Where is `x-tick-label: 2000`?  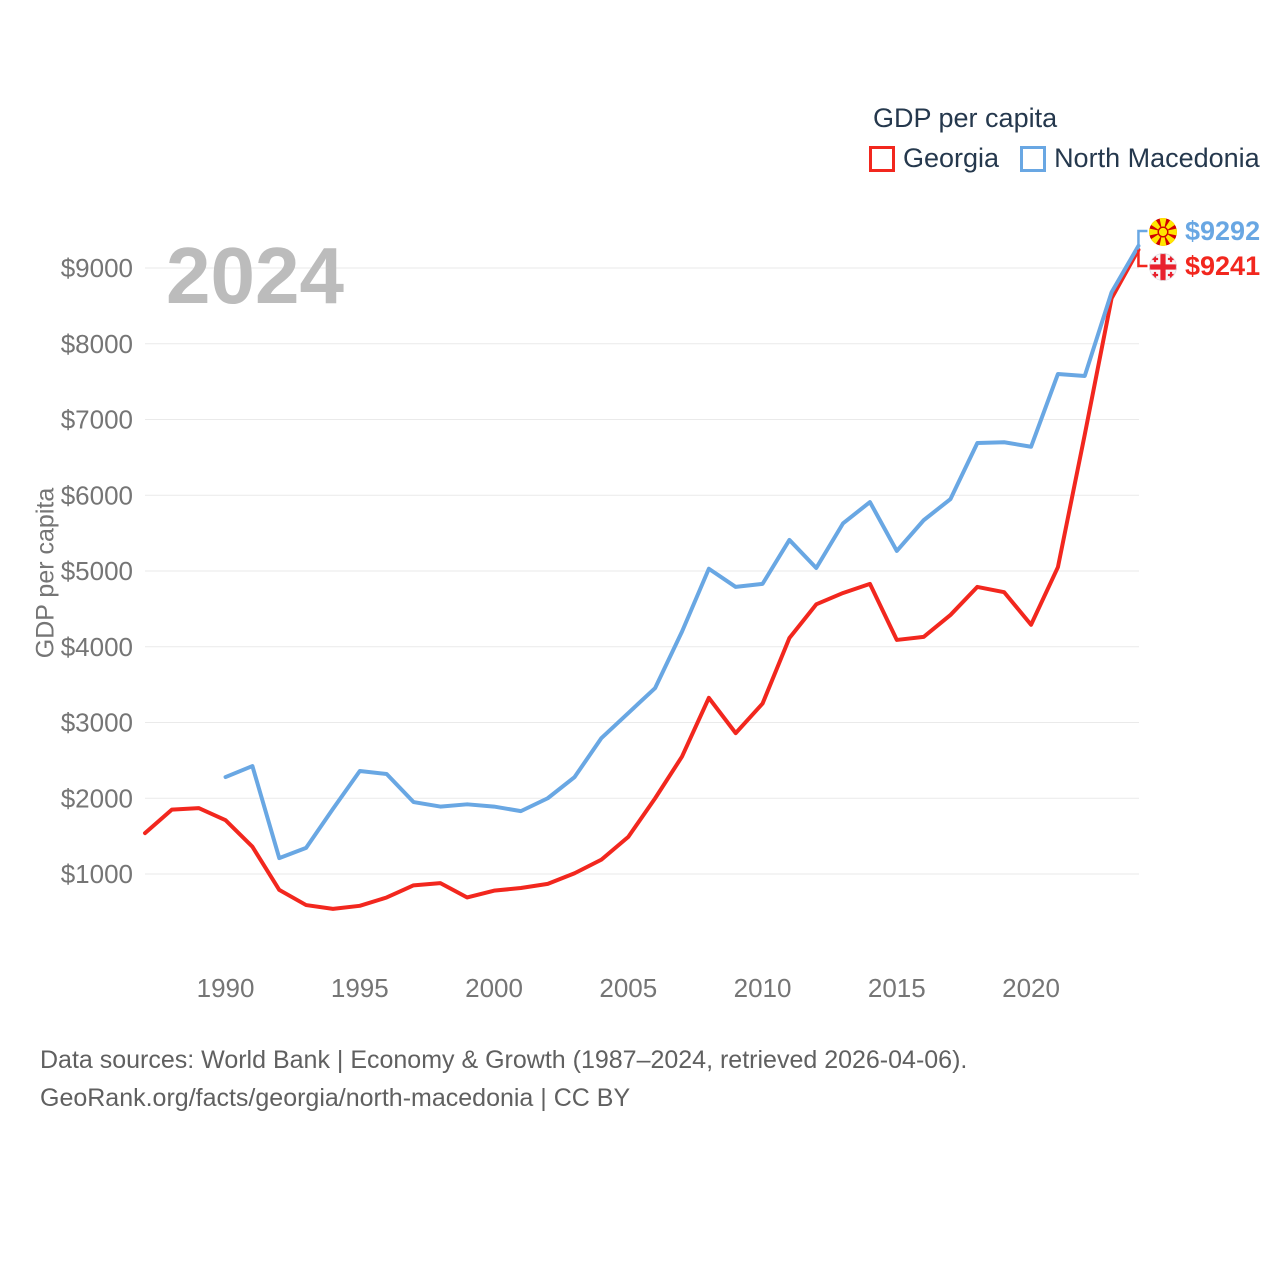 x-tick-label: 2000 is located at coordinates (494, 988).